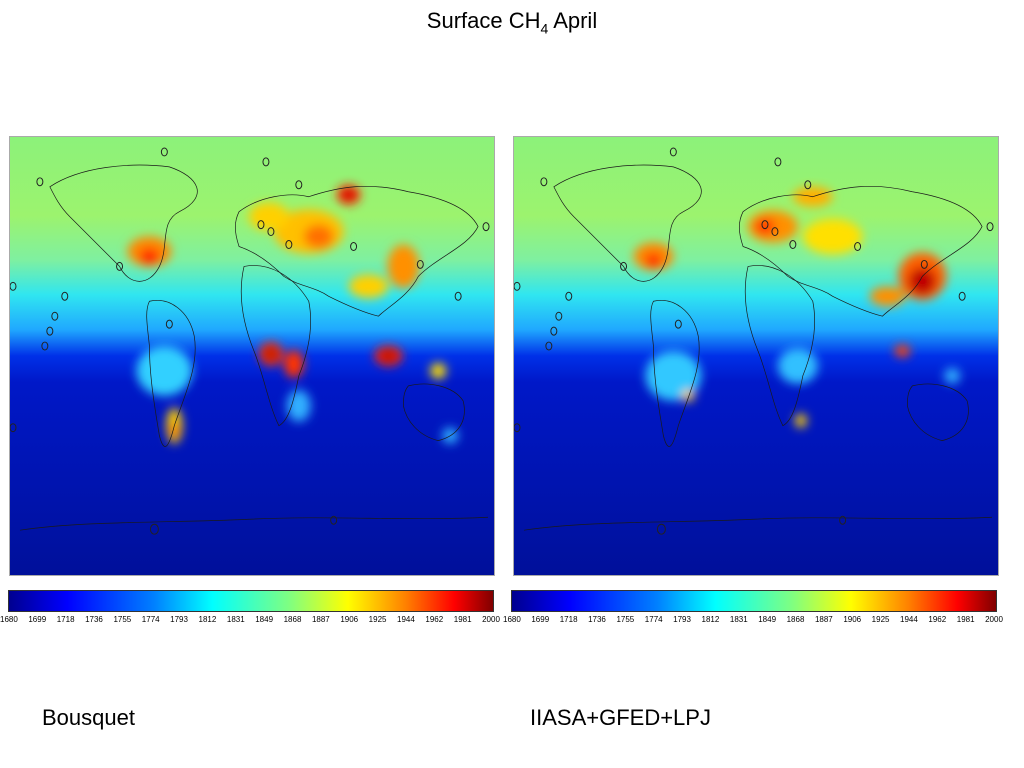 The width and height of the screenshot is (1024, 768). I want to click on figure-title: Surface CH4 April, so click(512, 22).